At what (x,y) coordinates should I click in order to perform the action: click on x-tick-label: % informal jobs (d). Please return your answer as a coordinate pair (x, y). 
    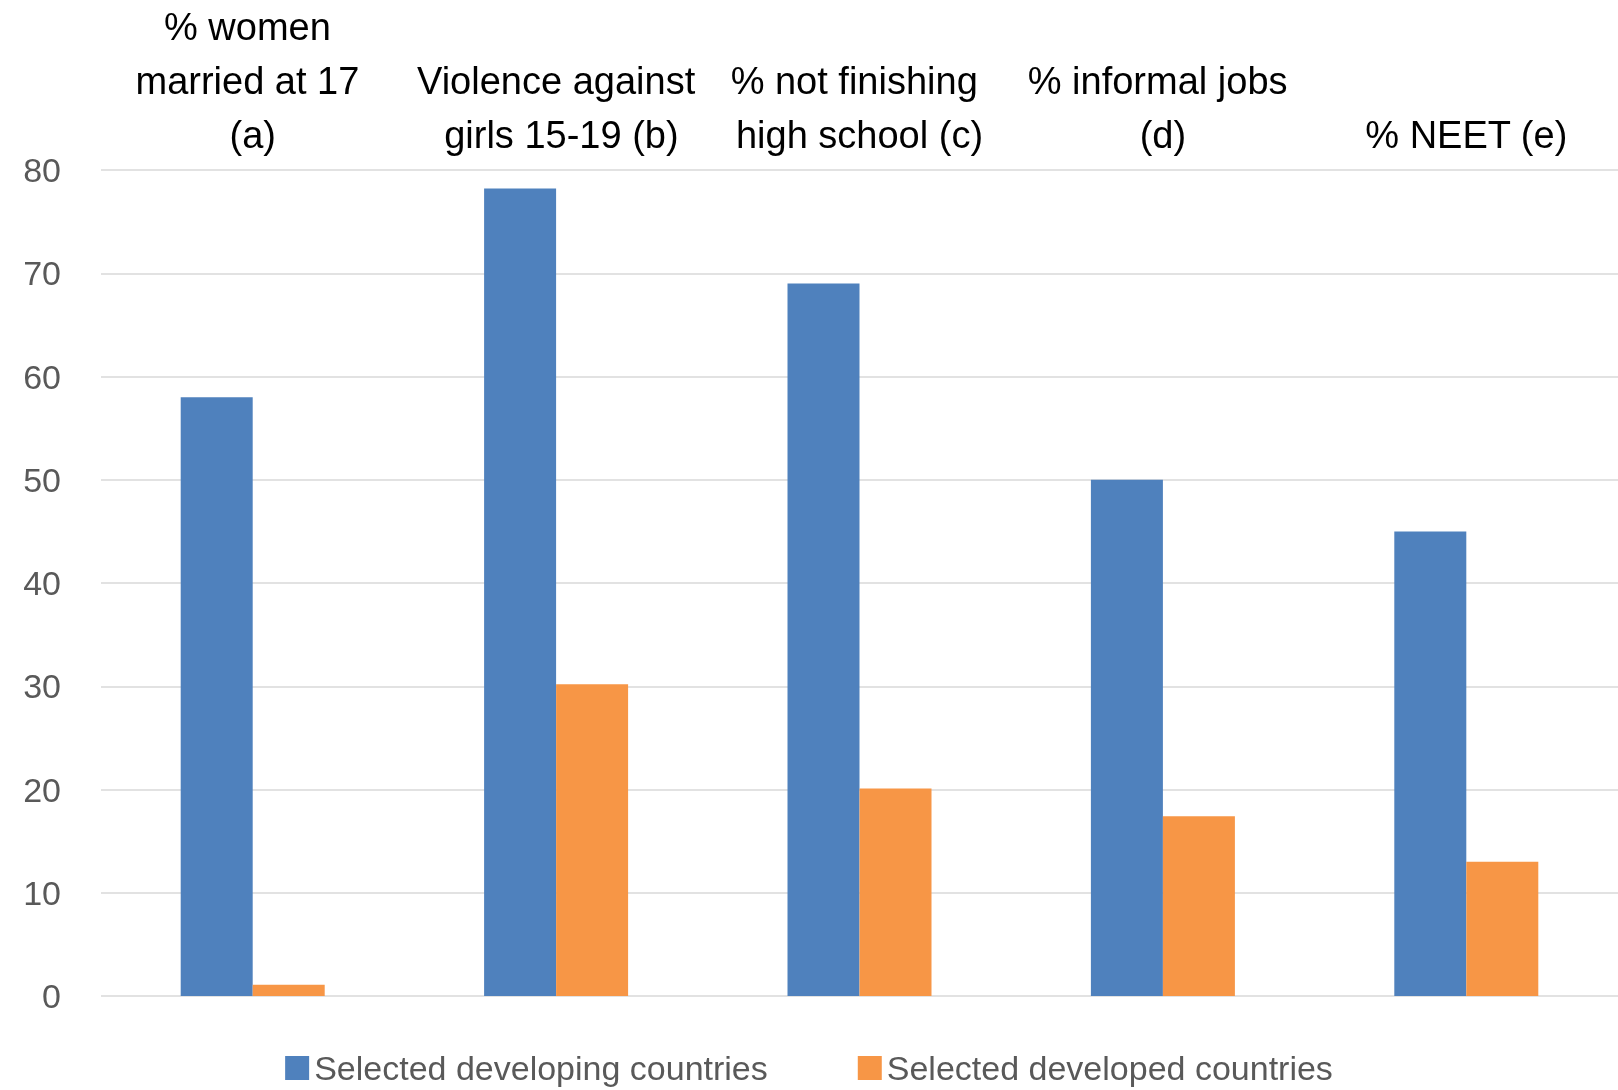
    Looking at the image, I should click on (1163, 108).